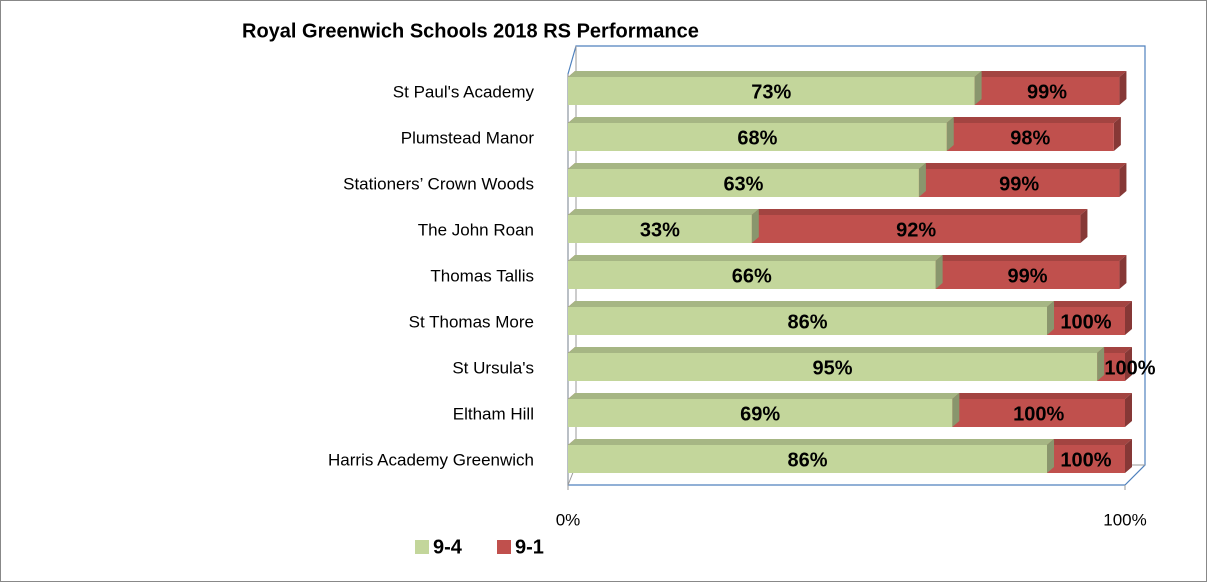 The image size is (1207, 582). What do you see at coordinates (448, 547) in the screenshot?
I see `legend-label: 9-4` at bounding box center [448, 547].